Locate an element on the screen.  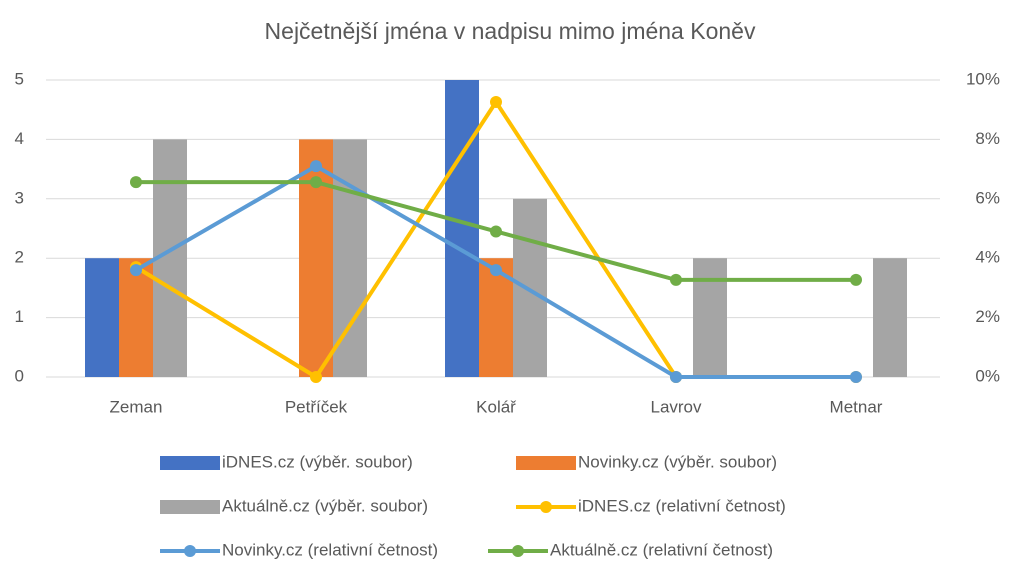
legend-label: Novinky.cz (relativní četnost) is located at coordinates (330, 549).